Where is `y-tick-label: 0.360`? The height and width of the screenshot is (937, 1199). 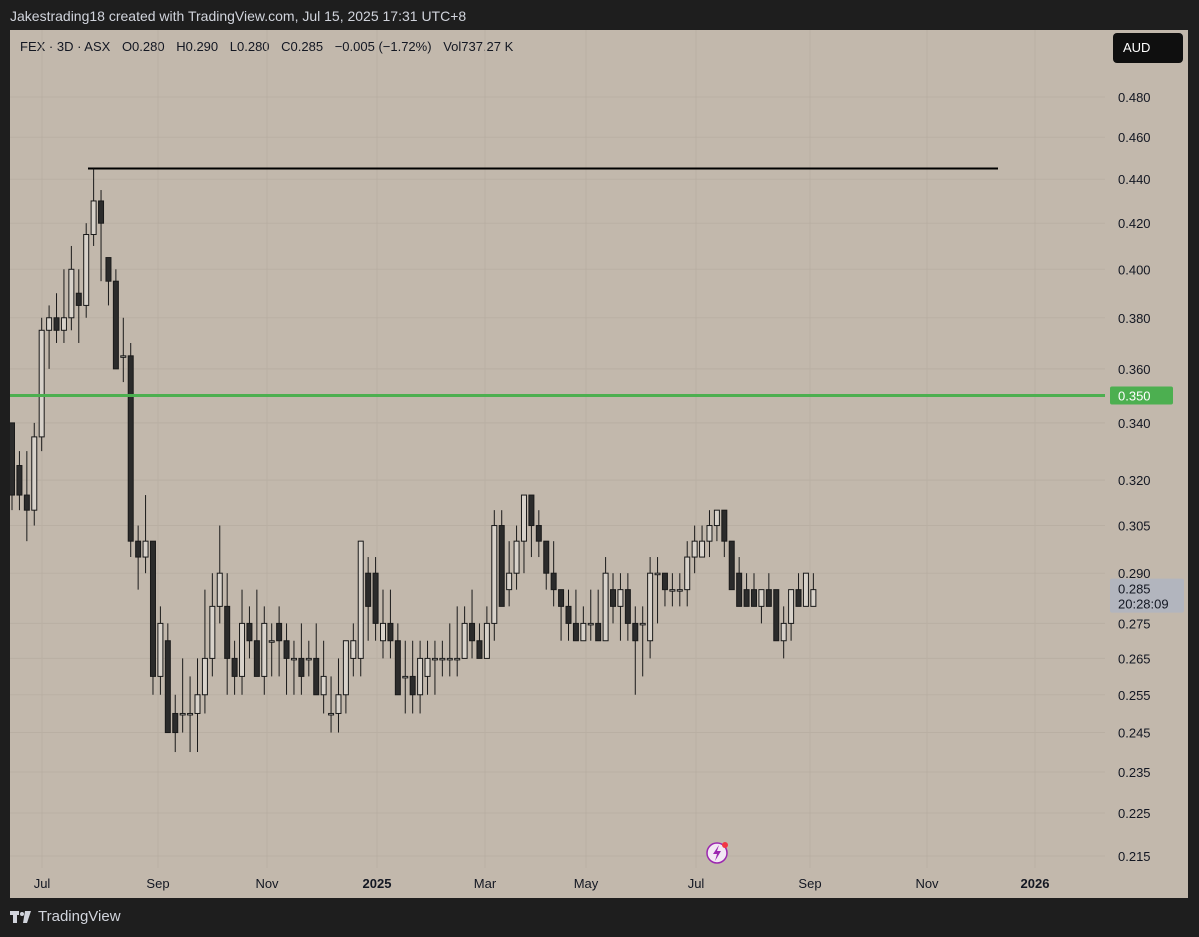 y-tick-label: 0.360 is located at coordinates (1134, 369).